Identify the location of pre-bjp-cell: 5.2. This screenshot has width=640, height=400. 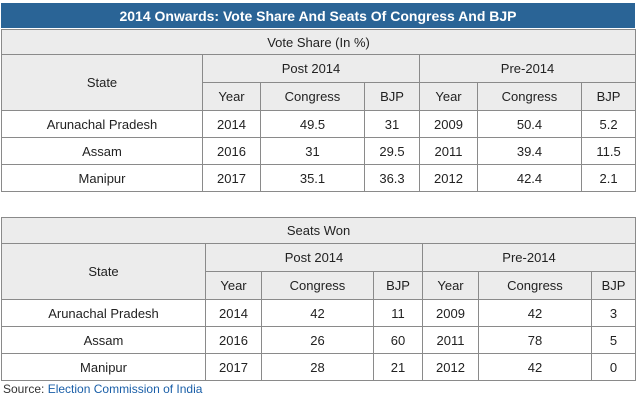
(608, 124).